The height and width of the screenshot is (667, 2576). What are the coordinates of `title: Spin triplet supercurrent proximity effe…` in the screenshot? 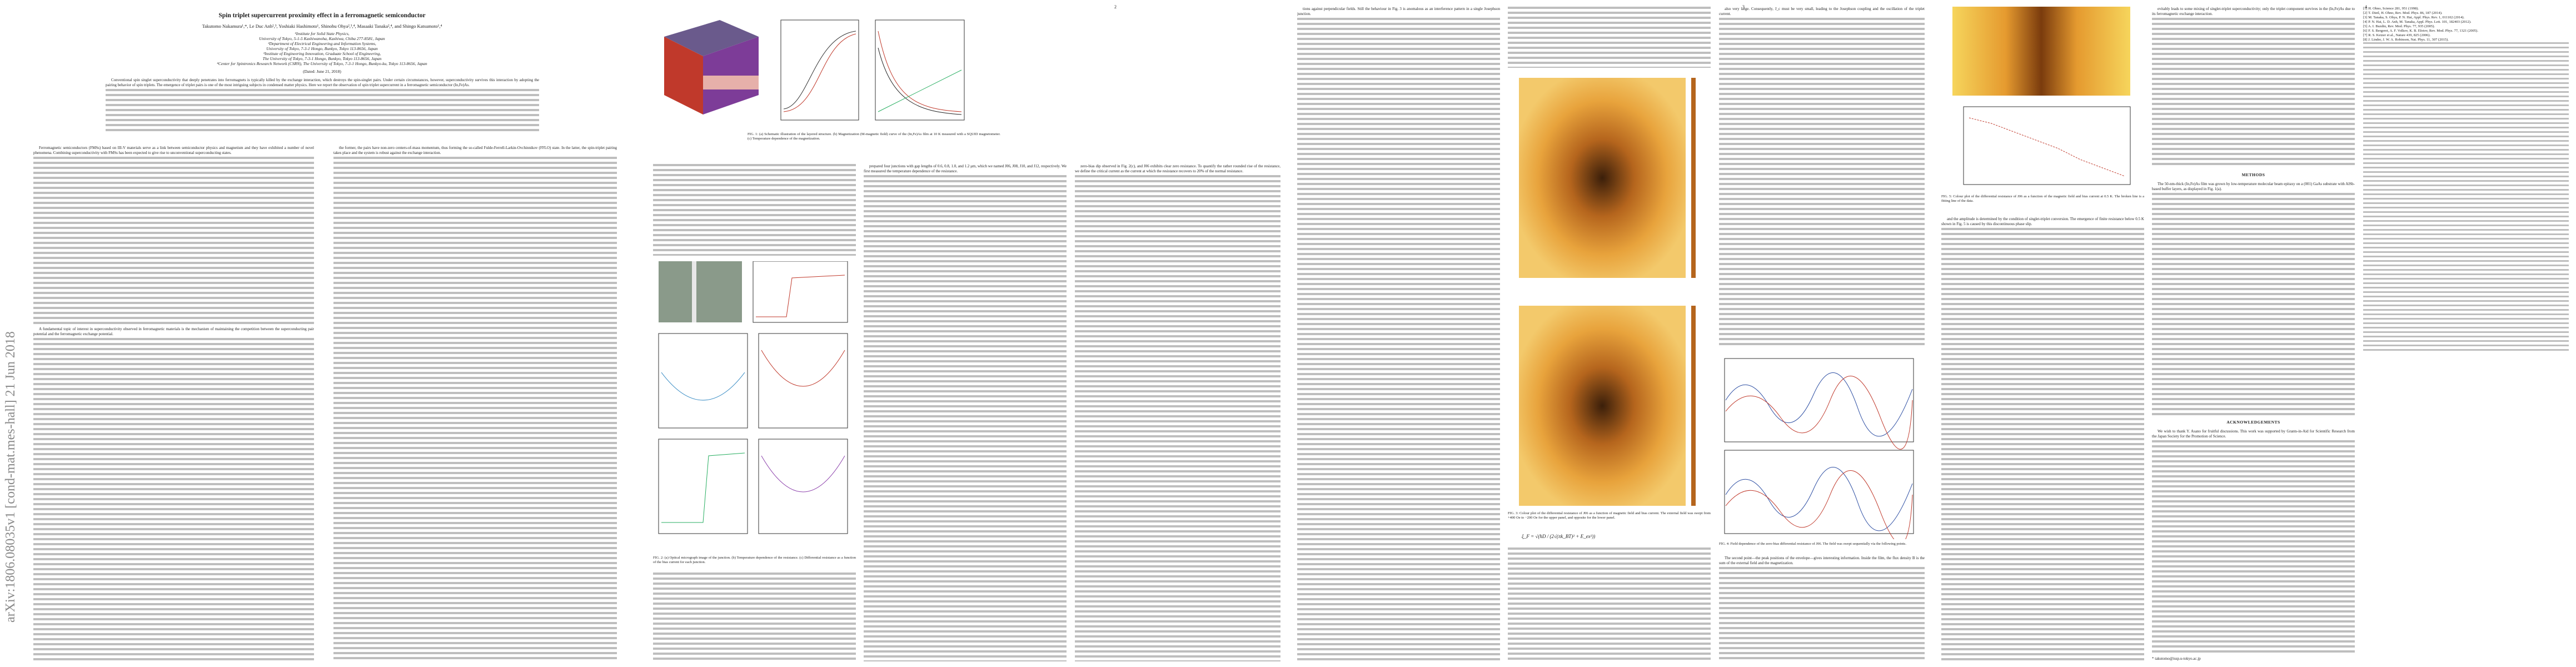 It's located at (322, 15).